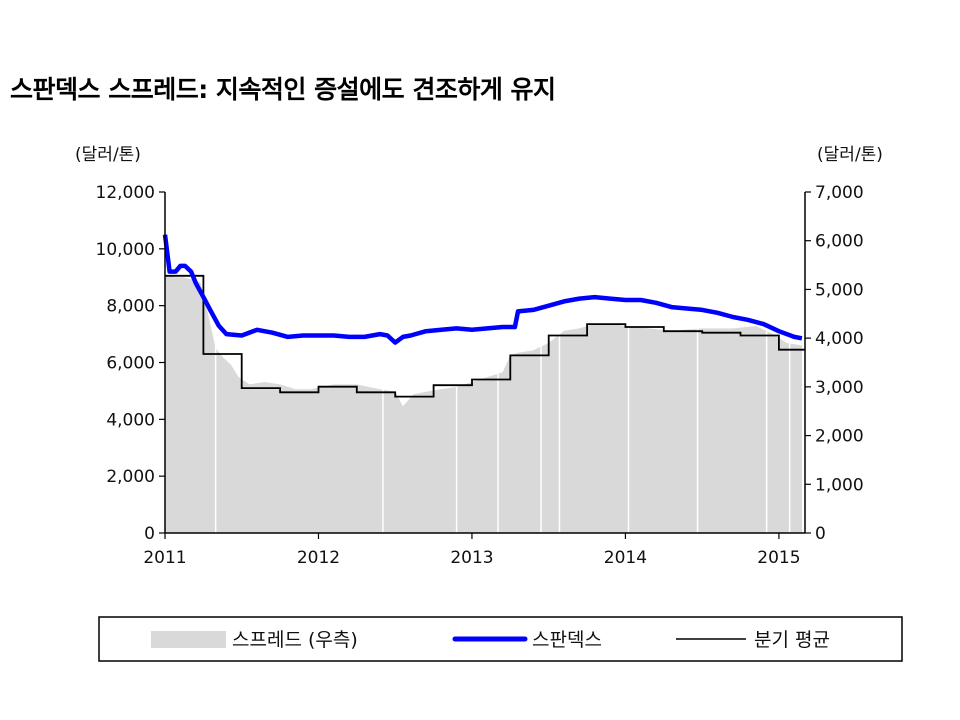 This screenshot has height=720, width=960. Describe the element at coordinates (850, 155) in the screenshot. I see `right-axis-unit: (달러/톤)` at that location.